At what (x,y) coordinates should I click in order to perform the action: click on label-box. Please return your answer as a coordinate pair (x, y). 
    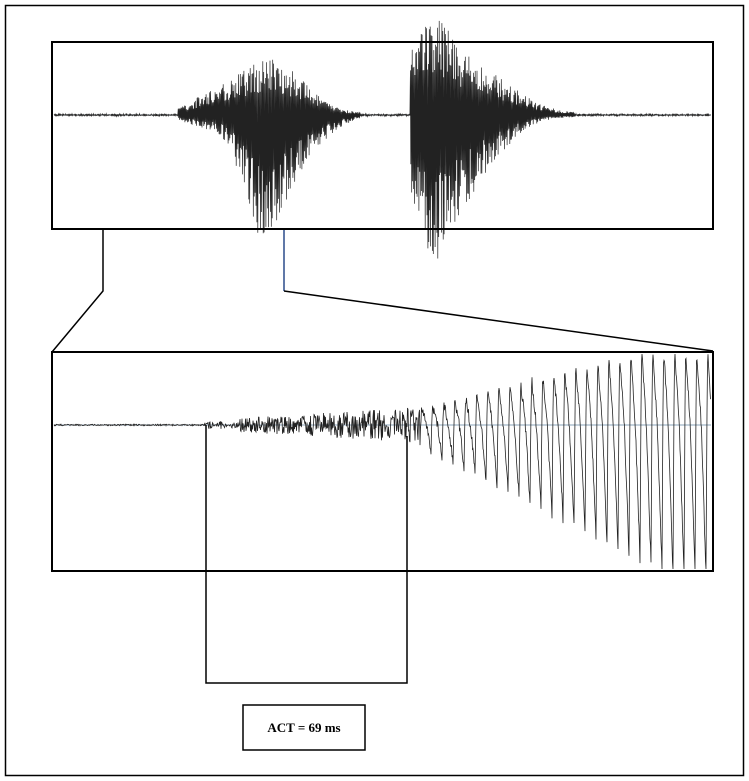
    Looking at the image, I should click on (304, 727).